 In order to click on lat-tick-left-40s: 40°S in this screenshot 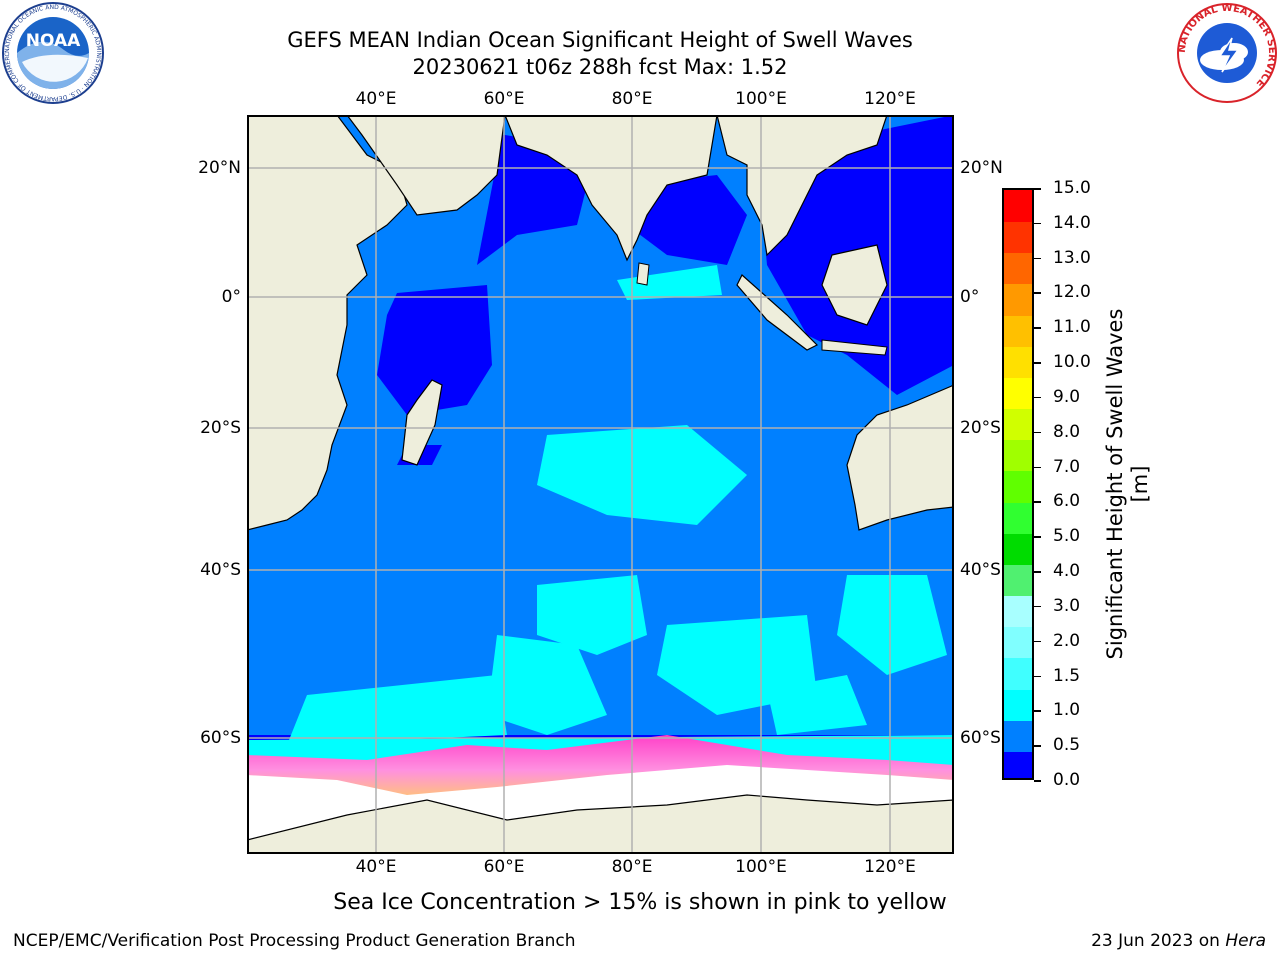, I will do `click(220, 570)`.